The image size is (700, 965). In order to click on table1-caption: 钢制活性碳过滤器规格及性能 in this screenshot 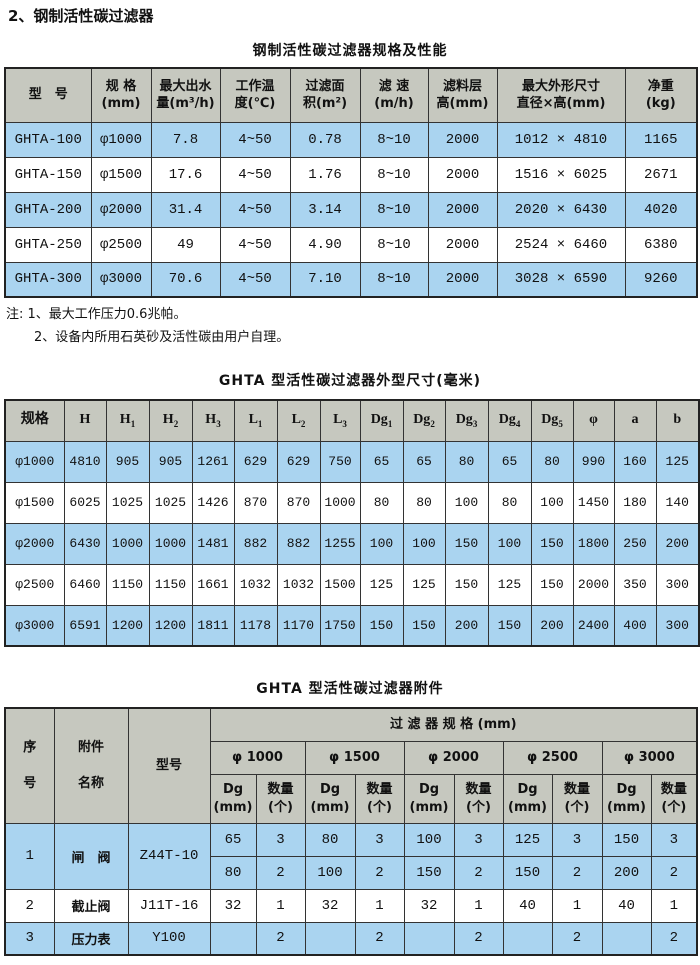, I will do `click(350, 51)`.